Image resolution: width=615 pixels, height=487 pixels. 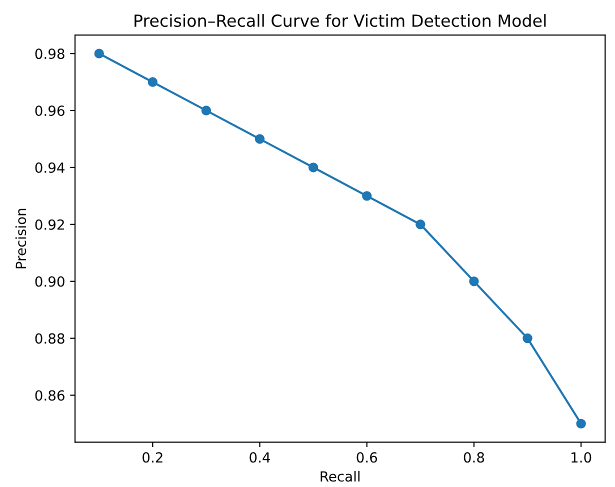 What do you see at coordinates (49, 54) in the screenshot?
I see `y-tick-label: 0.98` at bounding box center [49, 54].